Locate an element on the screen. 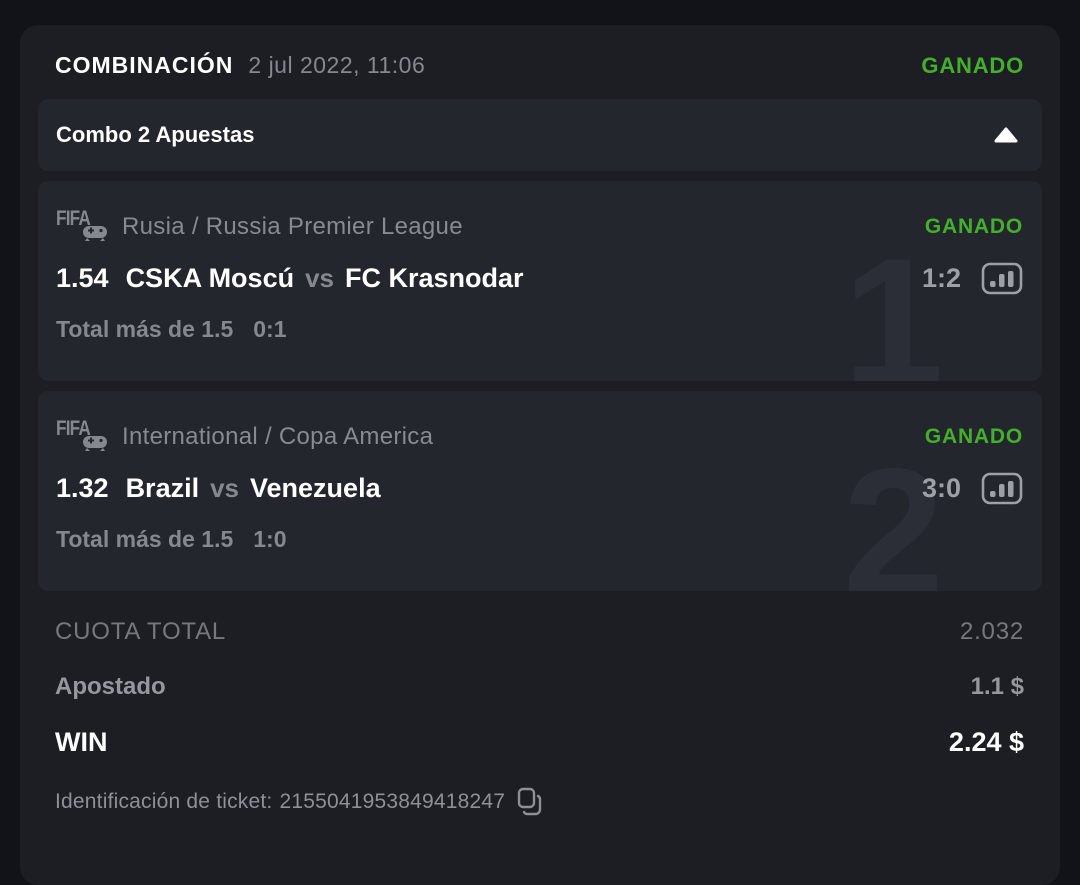  bet-market-row: Total más de 1.5 0:1 is located at coordinates (539, 329).